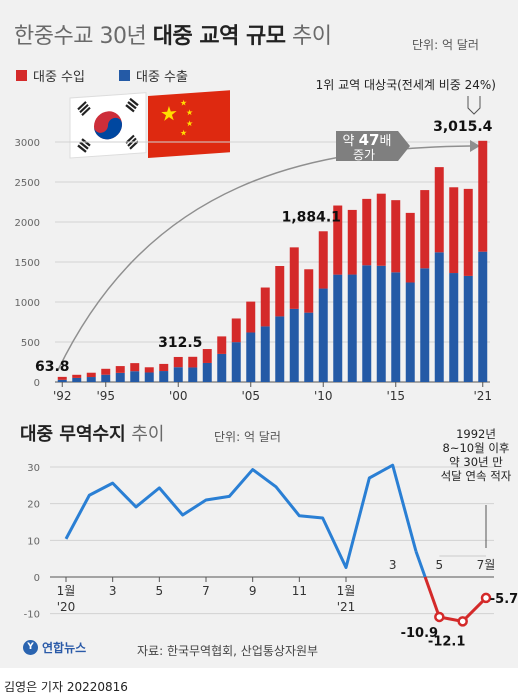 The image size is (518, 700). What do you see at coordinates (280, 349) in the screenshot?
I see `bar-export-2007` at bounding box center [280, 349].